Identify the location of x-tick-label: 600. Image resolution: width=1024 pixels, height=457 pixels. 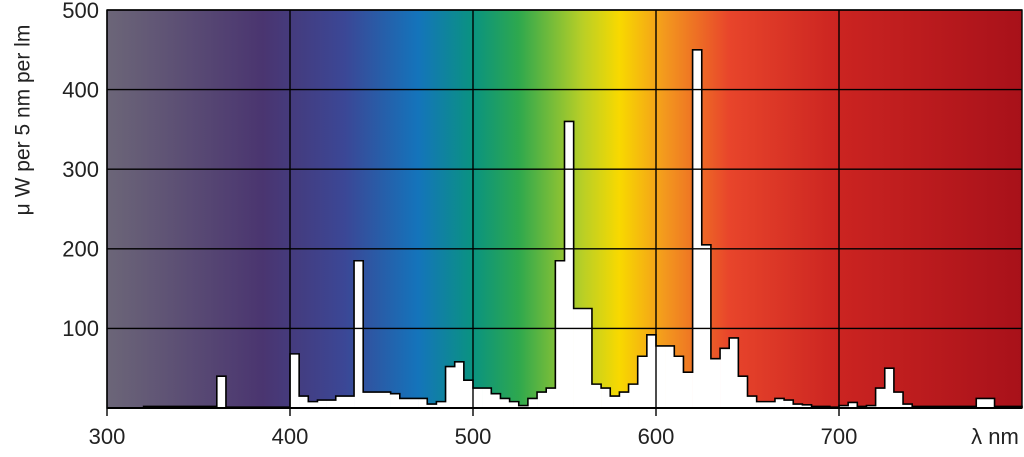
(656, 436).